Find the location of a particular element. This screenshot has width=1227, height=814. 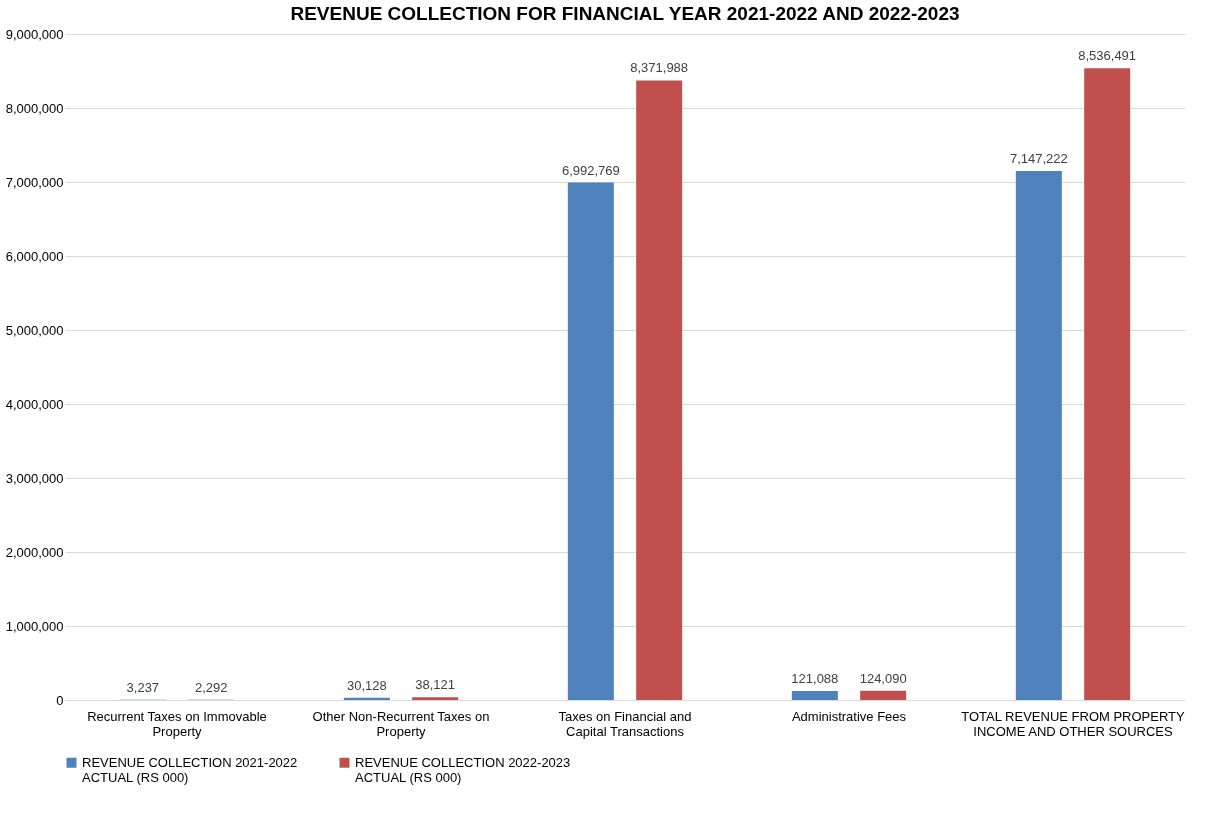

data-label: 7,147,222 is located at coordinates (1038, 159).